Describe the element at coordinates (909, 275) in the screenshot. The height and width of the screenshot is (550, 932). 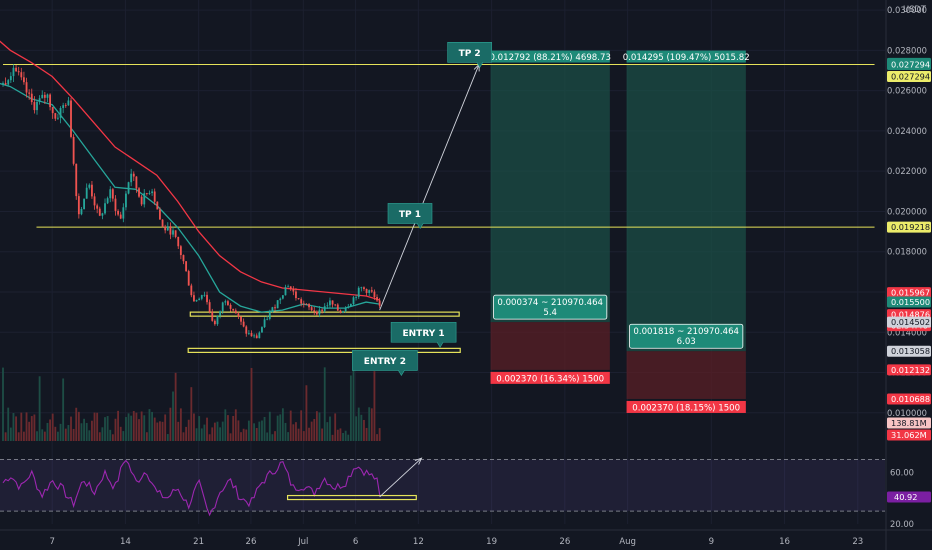
I see `price-axis-background` at that location.